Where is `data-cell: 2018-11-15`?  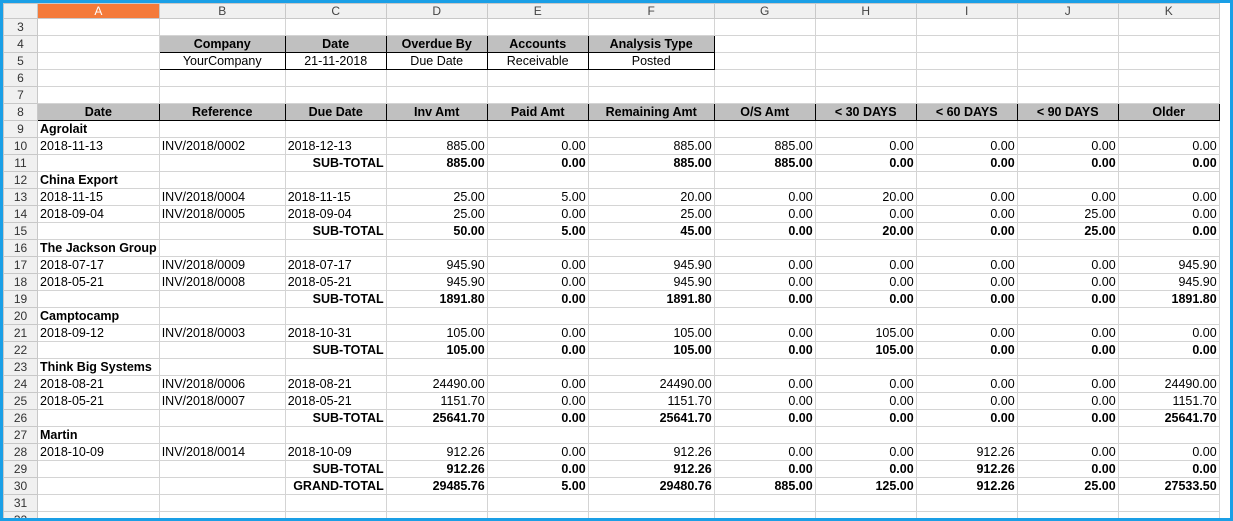 data-cell: 2018-11-15 is located at coordinates (335, 197).